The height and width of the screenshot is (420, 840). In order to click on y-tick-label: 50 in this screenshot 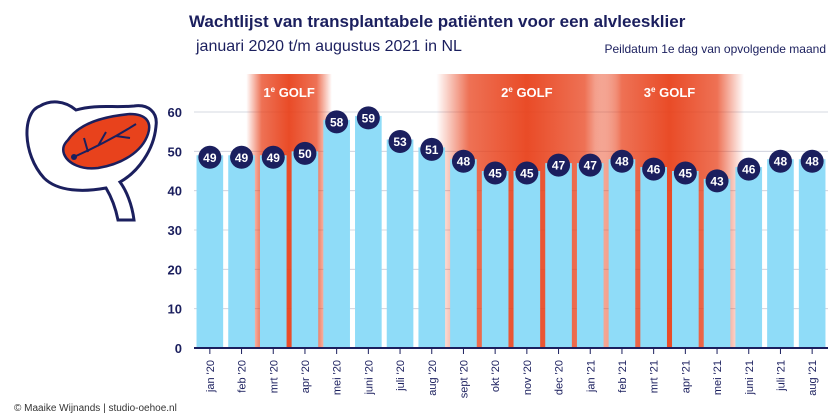, I will do `click(175, 151)`.